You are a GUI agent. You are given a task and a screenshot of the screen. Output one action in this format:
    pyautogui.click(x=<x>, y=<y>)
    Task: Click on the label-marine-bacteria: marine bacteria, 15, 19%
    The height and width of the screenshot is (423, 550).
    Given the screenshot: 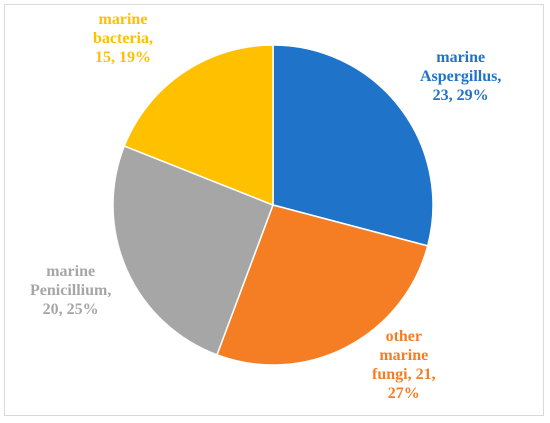 What is the action you would take?
    pyautogui.click(x=123, y=38)
    